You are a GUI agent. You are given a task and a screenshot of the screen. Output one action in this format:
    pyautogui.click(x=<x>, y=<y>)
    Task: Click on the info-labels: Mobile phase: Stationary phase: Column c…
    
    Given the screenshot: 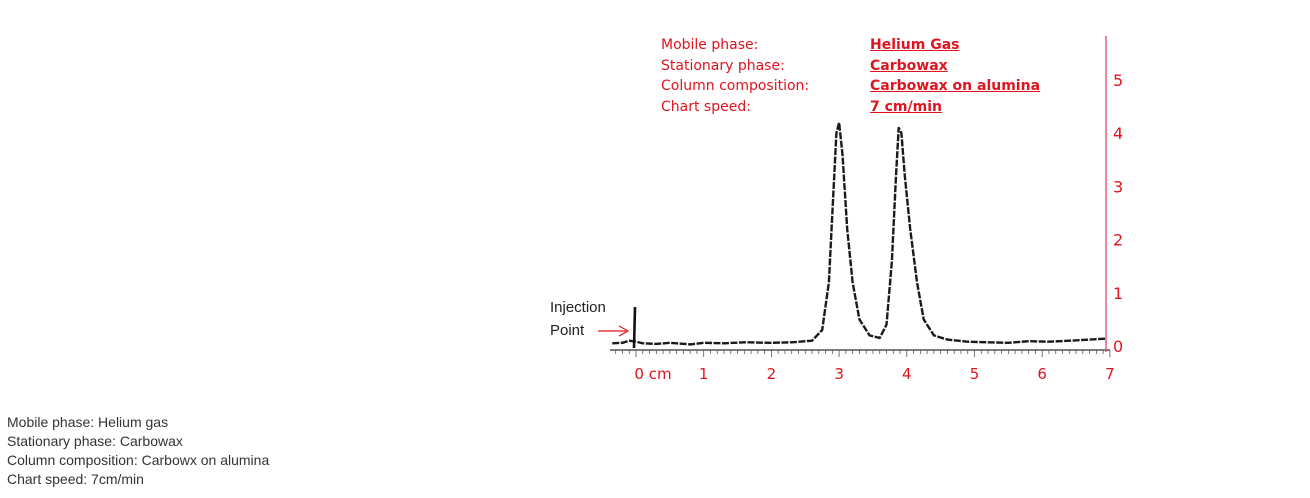 What is the action you would take?
    pyautogui.click(x=735, y=76)
    